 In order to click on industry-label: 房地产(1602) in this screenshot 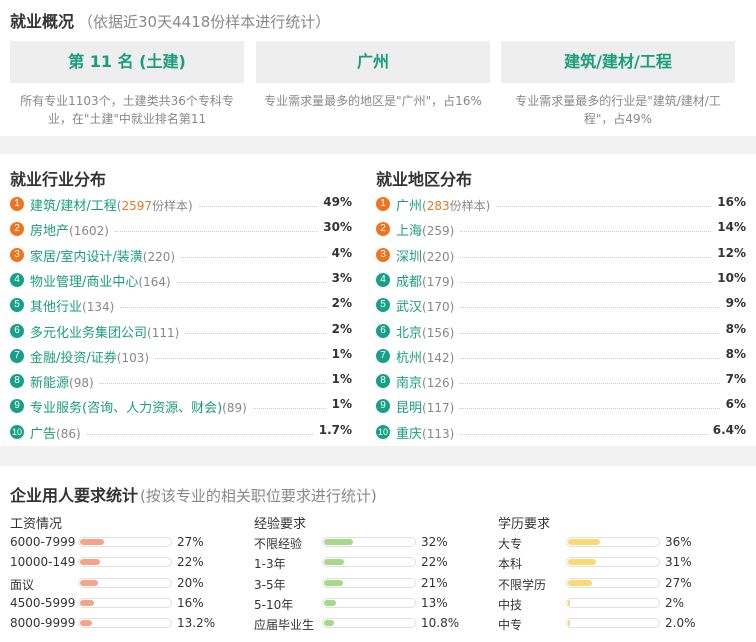, I will do `click(69, 229)`.